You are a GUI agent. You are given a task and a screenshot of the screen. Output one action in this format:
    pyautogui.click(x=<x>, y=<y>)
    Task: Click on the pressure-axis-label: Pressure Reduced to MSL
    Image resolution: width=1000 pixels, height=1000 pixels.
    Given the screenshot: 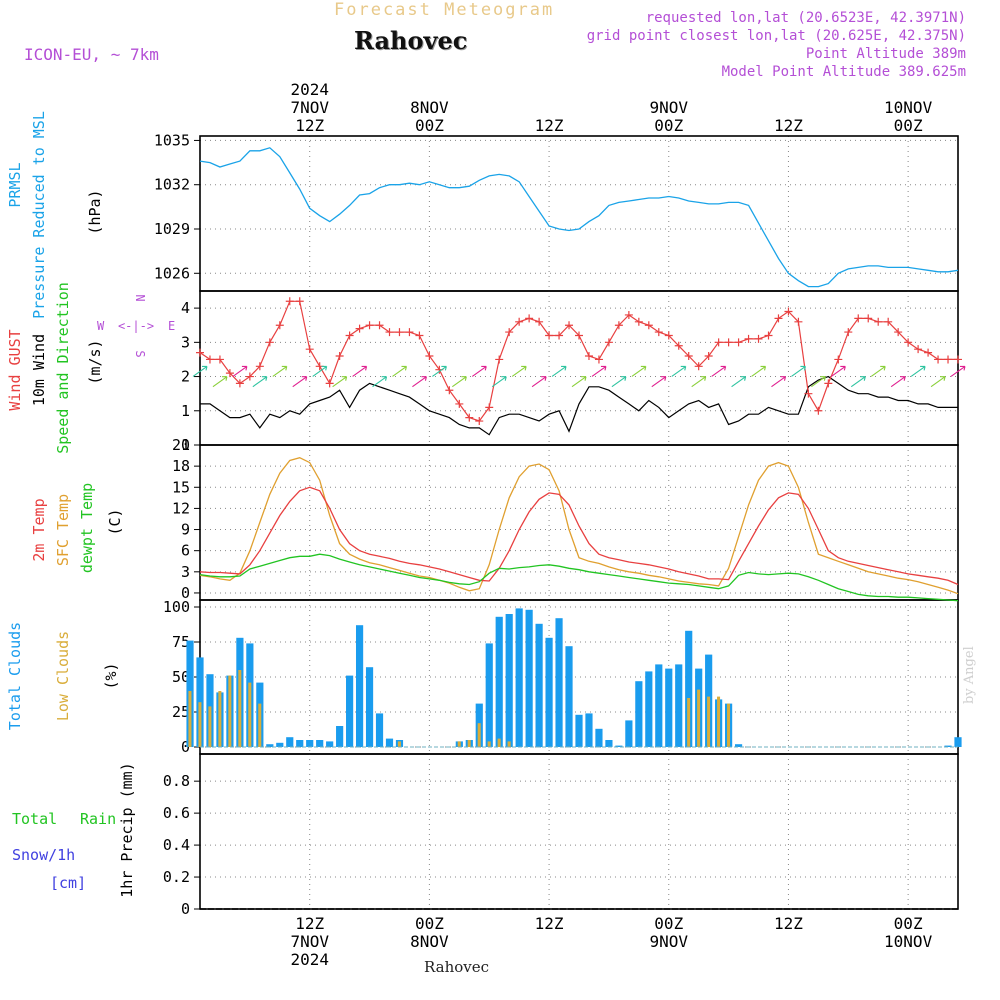 What is the action you would take?
    pyautogui.click(x=39, y=215)
    